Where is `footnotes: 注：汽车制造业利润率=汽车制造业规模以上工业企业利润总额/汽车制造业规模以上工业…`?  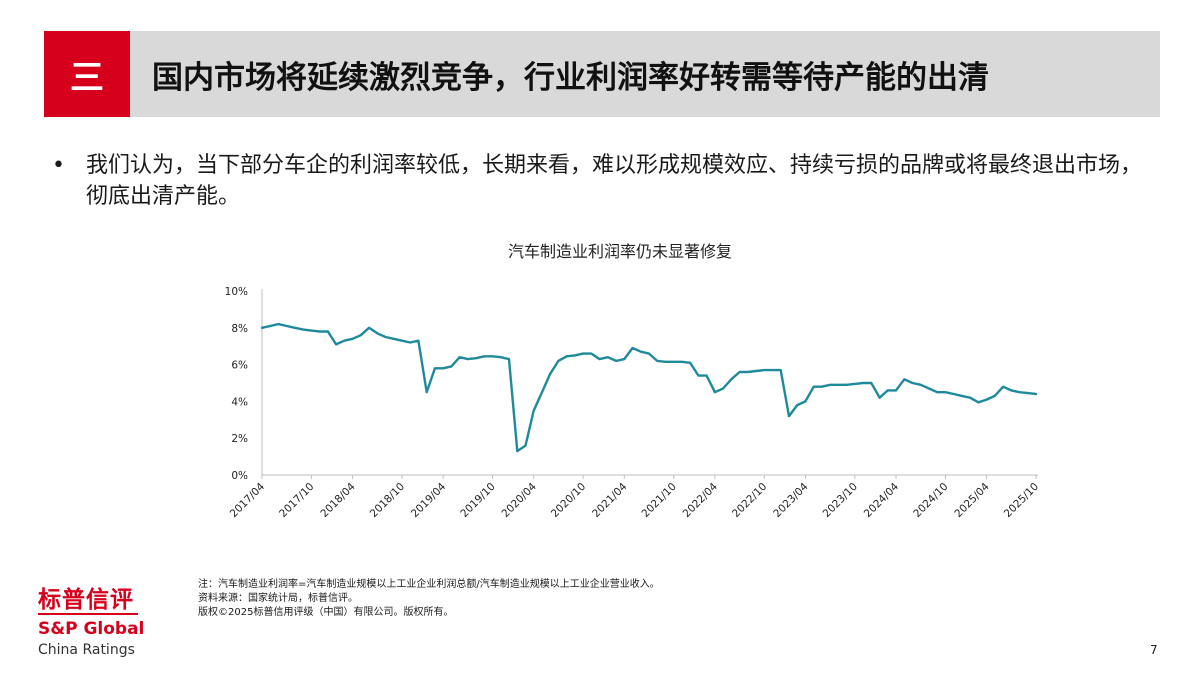 footnotes: 注：汽车制造业利润率=汽车制造业规模以上工业企业利润总额/汽车制造业规模以上工业… is located at coordinates (429, 599).